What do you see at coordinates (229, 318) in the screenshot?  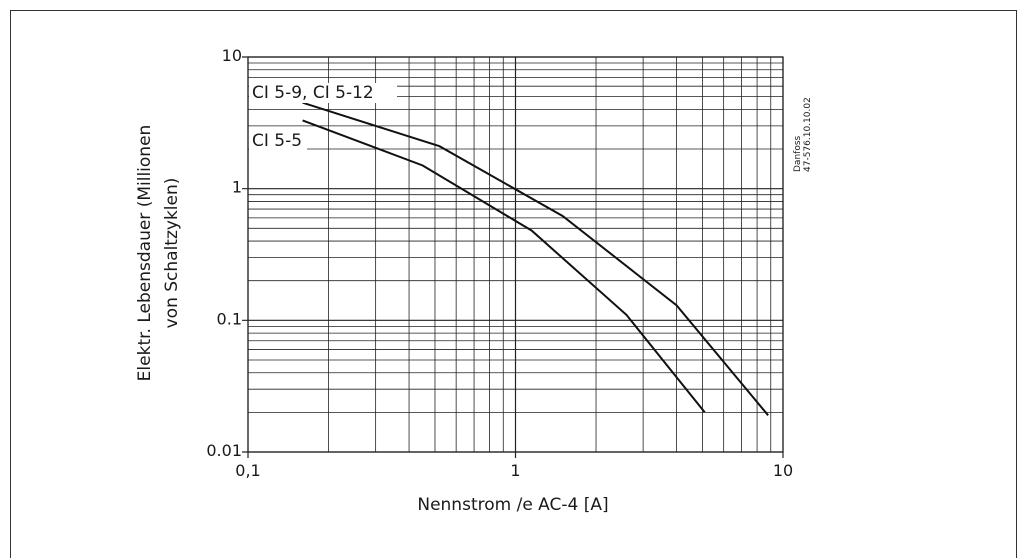 I see `y-tick-label: 0.1` at bounding box center [229, 318].